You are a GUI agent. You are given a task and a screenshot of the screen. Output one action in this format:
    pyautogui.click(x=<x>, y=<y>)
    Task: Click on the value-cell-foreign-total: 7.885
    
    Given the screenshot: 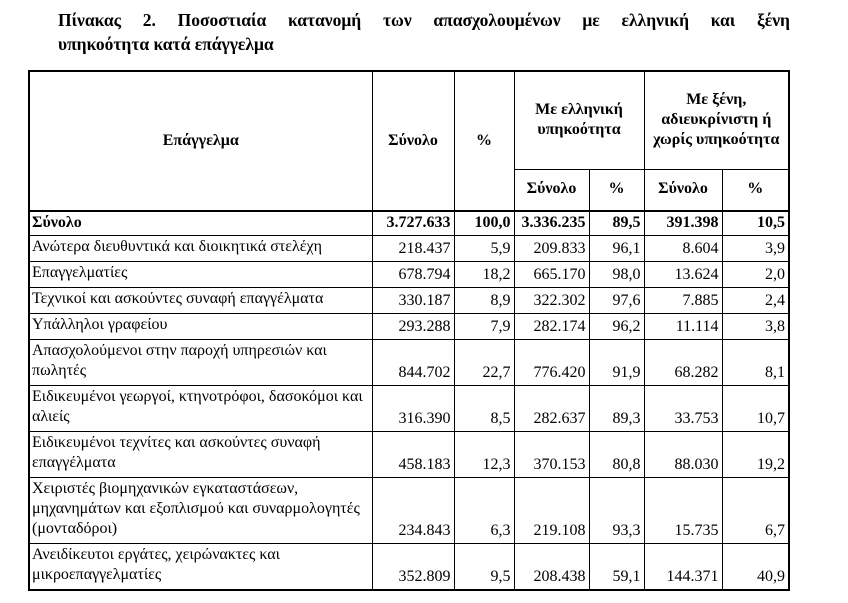 What is the action you would take?
    pyautogui.click(x=683, y=300)
    